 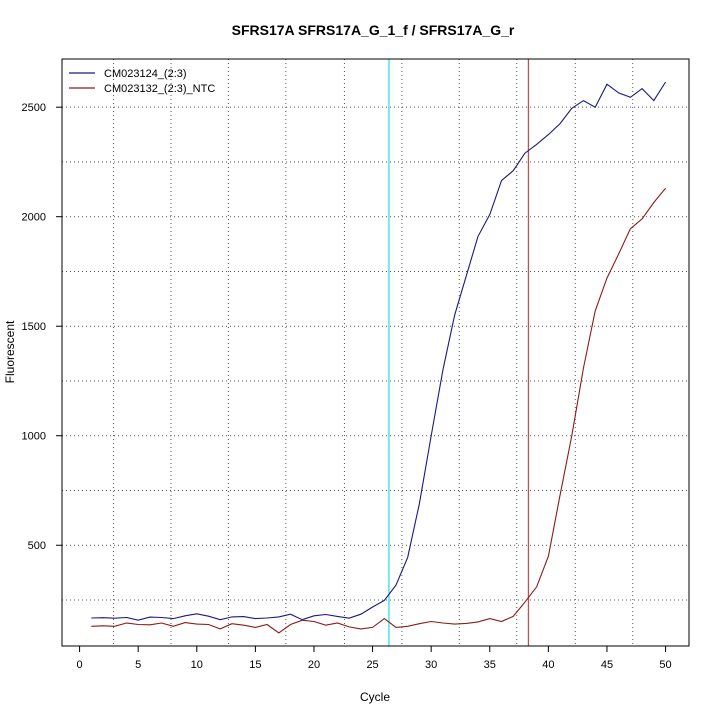 What do you see at coordinates (314, 665) in the screenshot?
I see `x-tick-label: 20` at bounding box center [314, 665].